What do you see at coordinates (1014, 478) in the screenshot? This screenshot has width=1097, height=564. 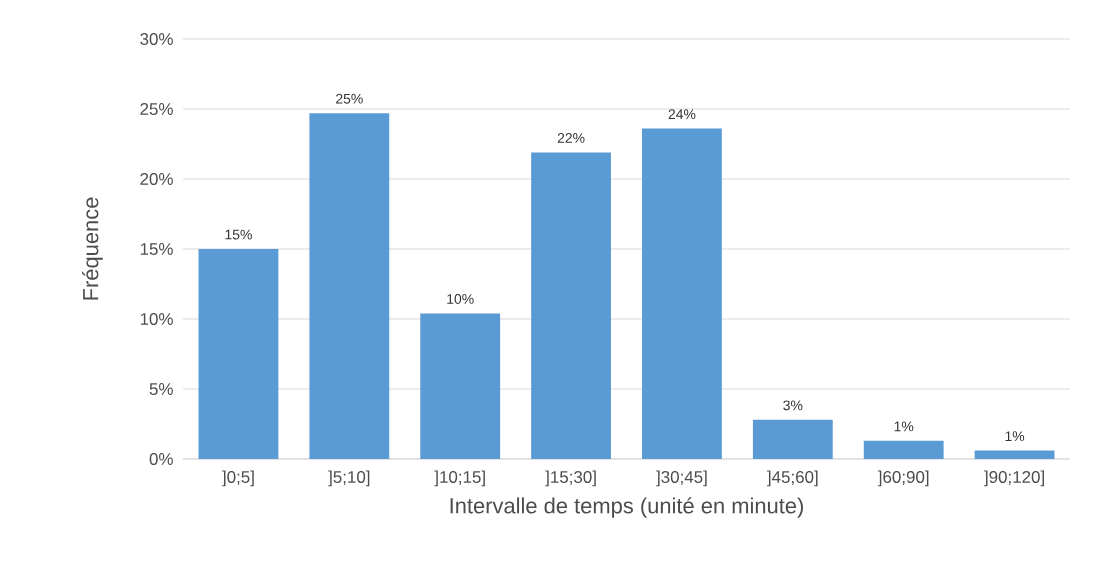 I see `x-tick-label: ]90;120]` at bounding box center [1014, 478].